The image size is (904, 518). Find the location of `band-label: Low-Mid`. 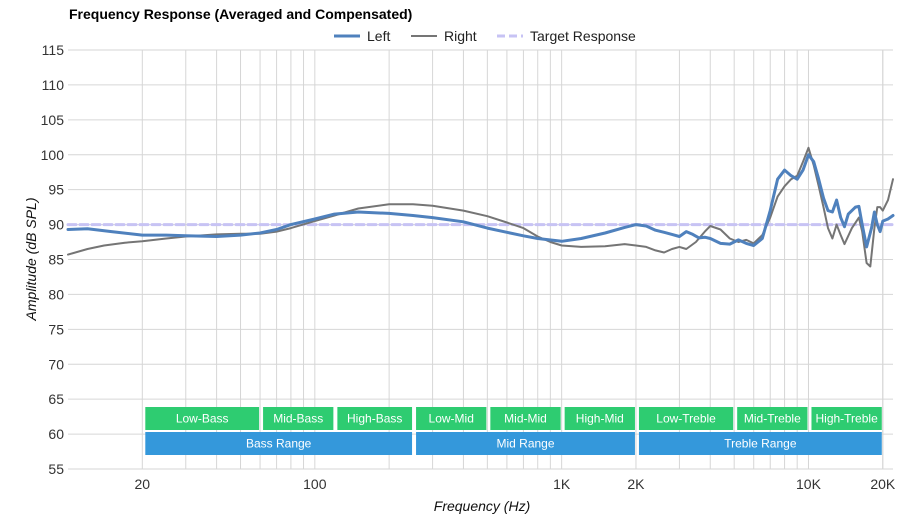

band-label: Low-Mid is located at coordinates (451, 419).